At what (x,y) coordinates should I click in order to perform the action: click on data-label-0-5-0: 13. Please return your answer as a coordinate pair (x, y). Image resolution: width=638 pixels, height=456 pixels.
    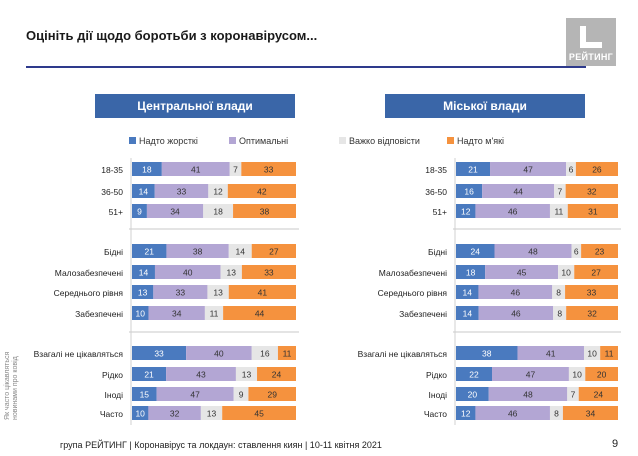
    Looking at the image, I should click on (143, 293).